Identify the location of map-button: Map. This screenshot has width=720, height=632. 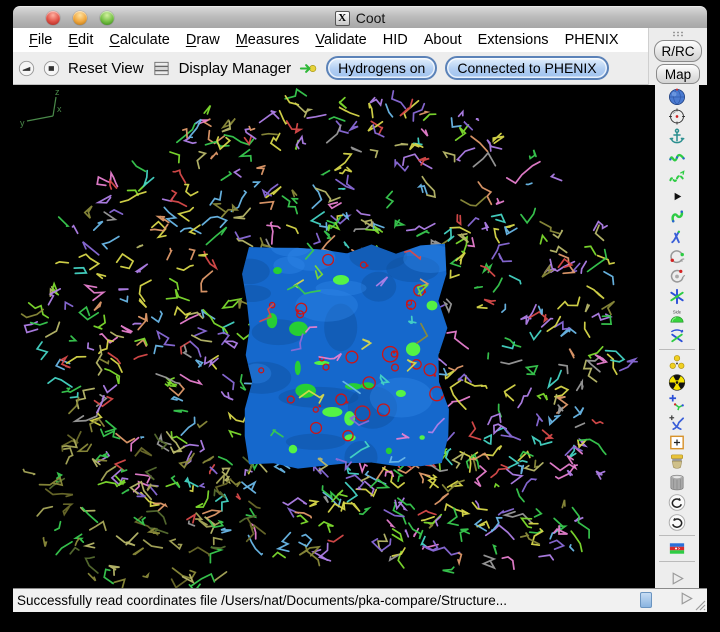
(678, 74).